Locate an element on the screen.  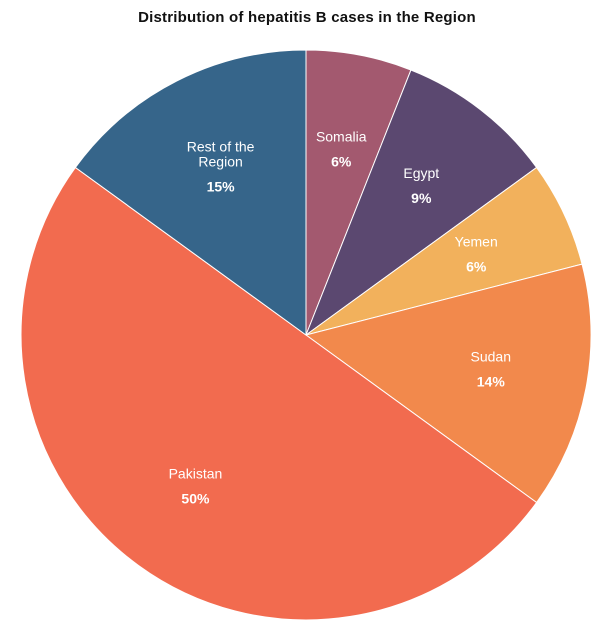
slice-label-rest-of-the-region: Rest of the Region is located at coordinates (221, 153).